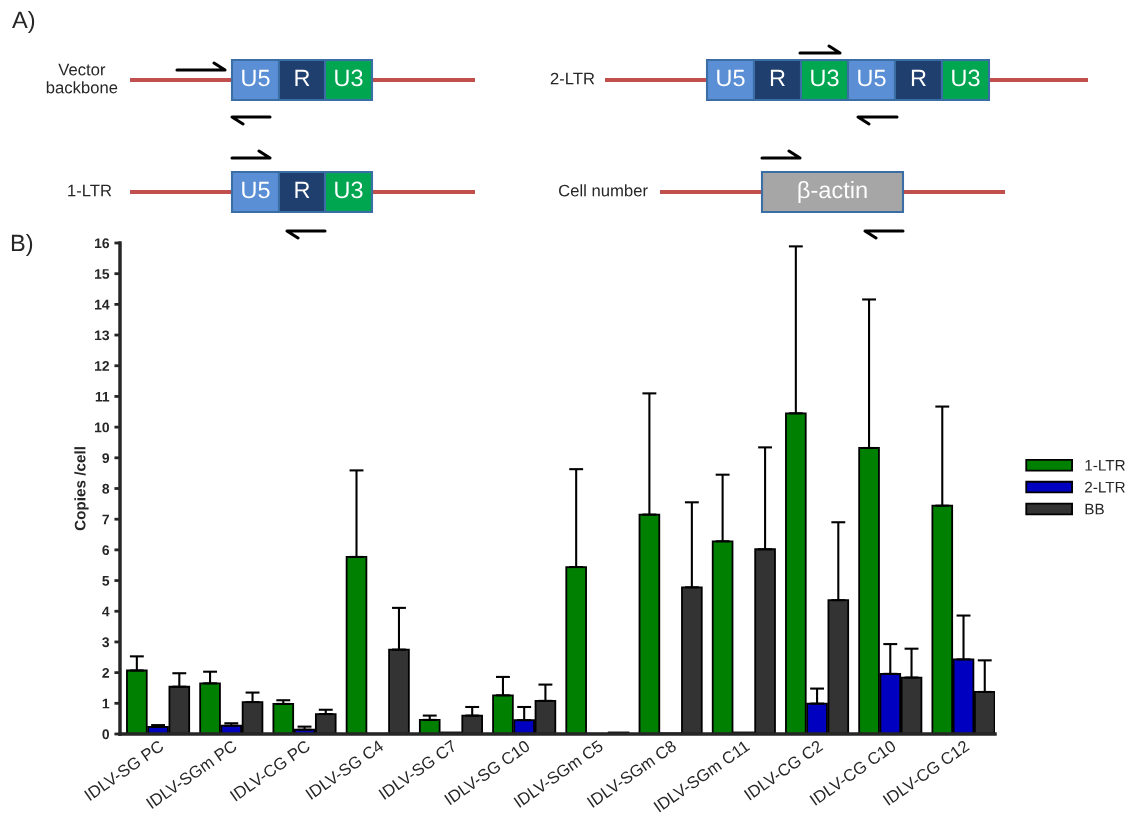 Image resolution: width=1128 pixels, height=838 pixels. Describe the element at coordinates (1105, 465) in the screenshot. I see `legend-label: 1-LTR` at that location.